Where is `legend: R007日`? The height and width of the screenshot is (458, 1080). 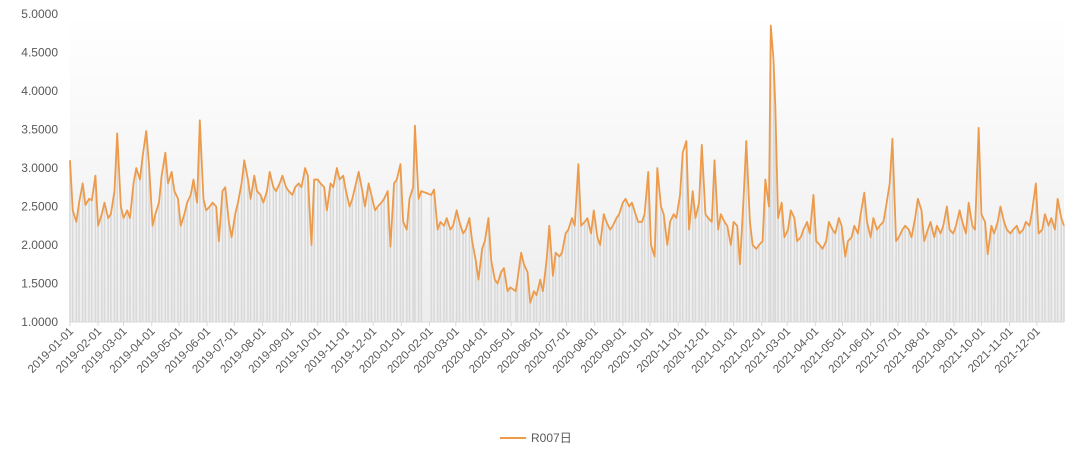
legend: R007日 is located at coordinates (536, 438).